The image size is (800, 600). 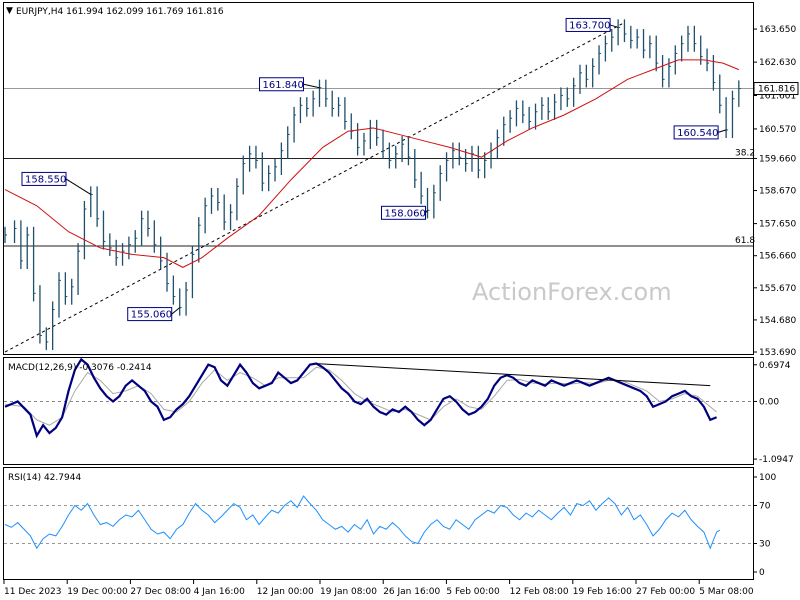 What do you see at coordinates (665, 592) in the screenshot?
I see `x-tick-label-10: 27 Feb 00:00` at bounding box center [665, 592].